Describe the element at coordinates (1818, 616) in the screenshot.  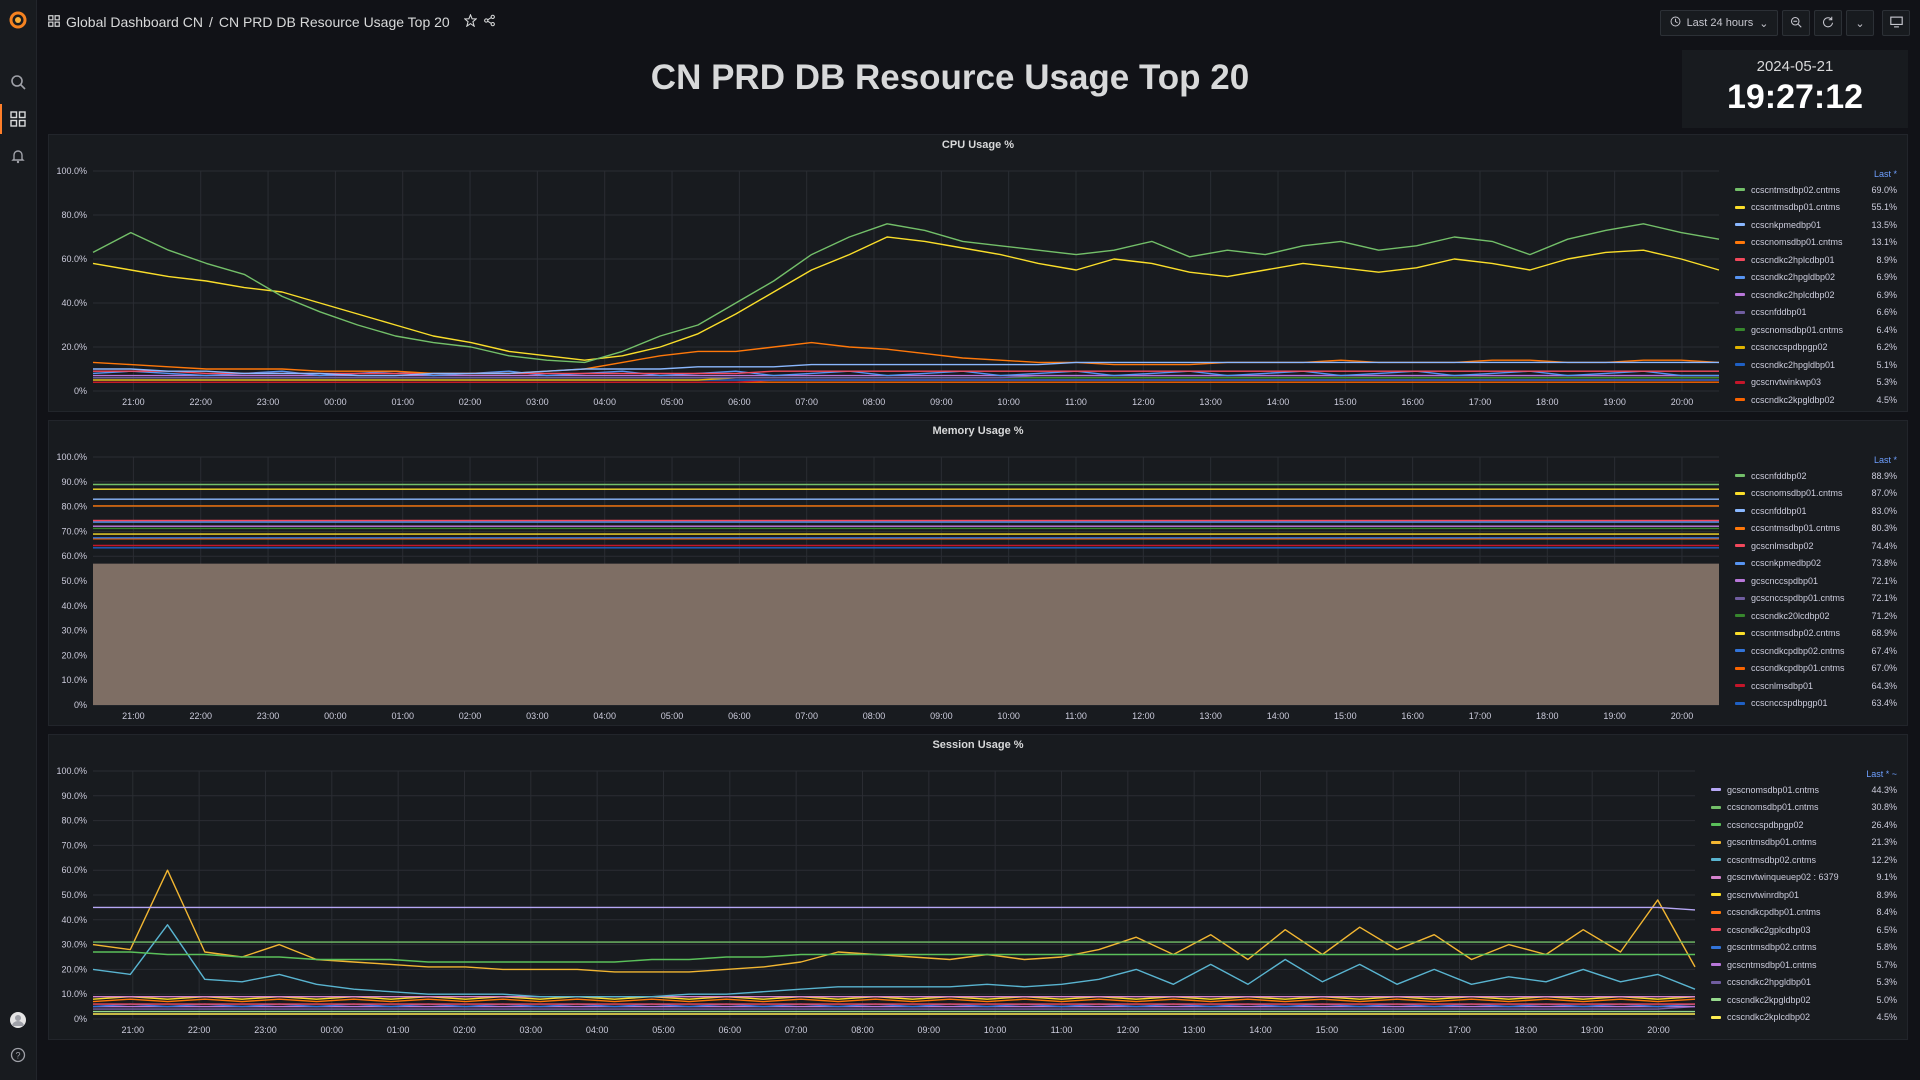
I see `legend-item: ccscndkc20lcdbp02 71.2%` at that location.